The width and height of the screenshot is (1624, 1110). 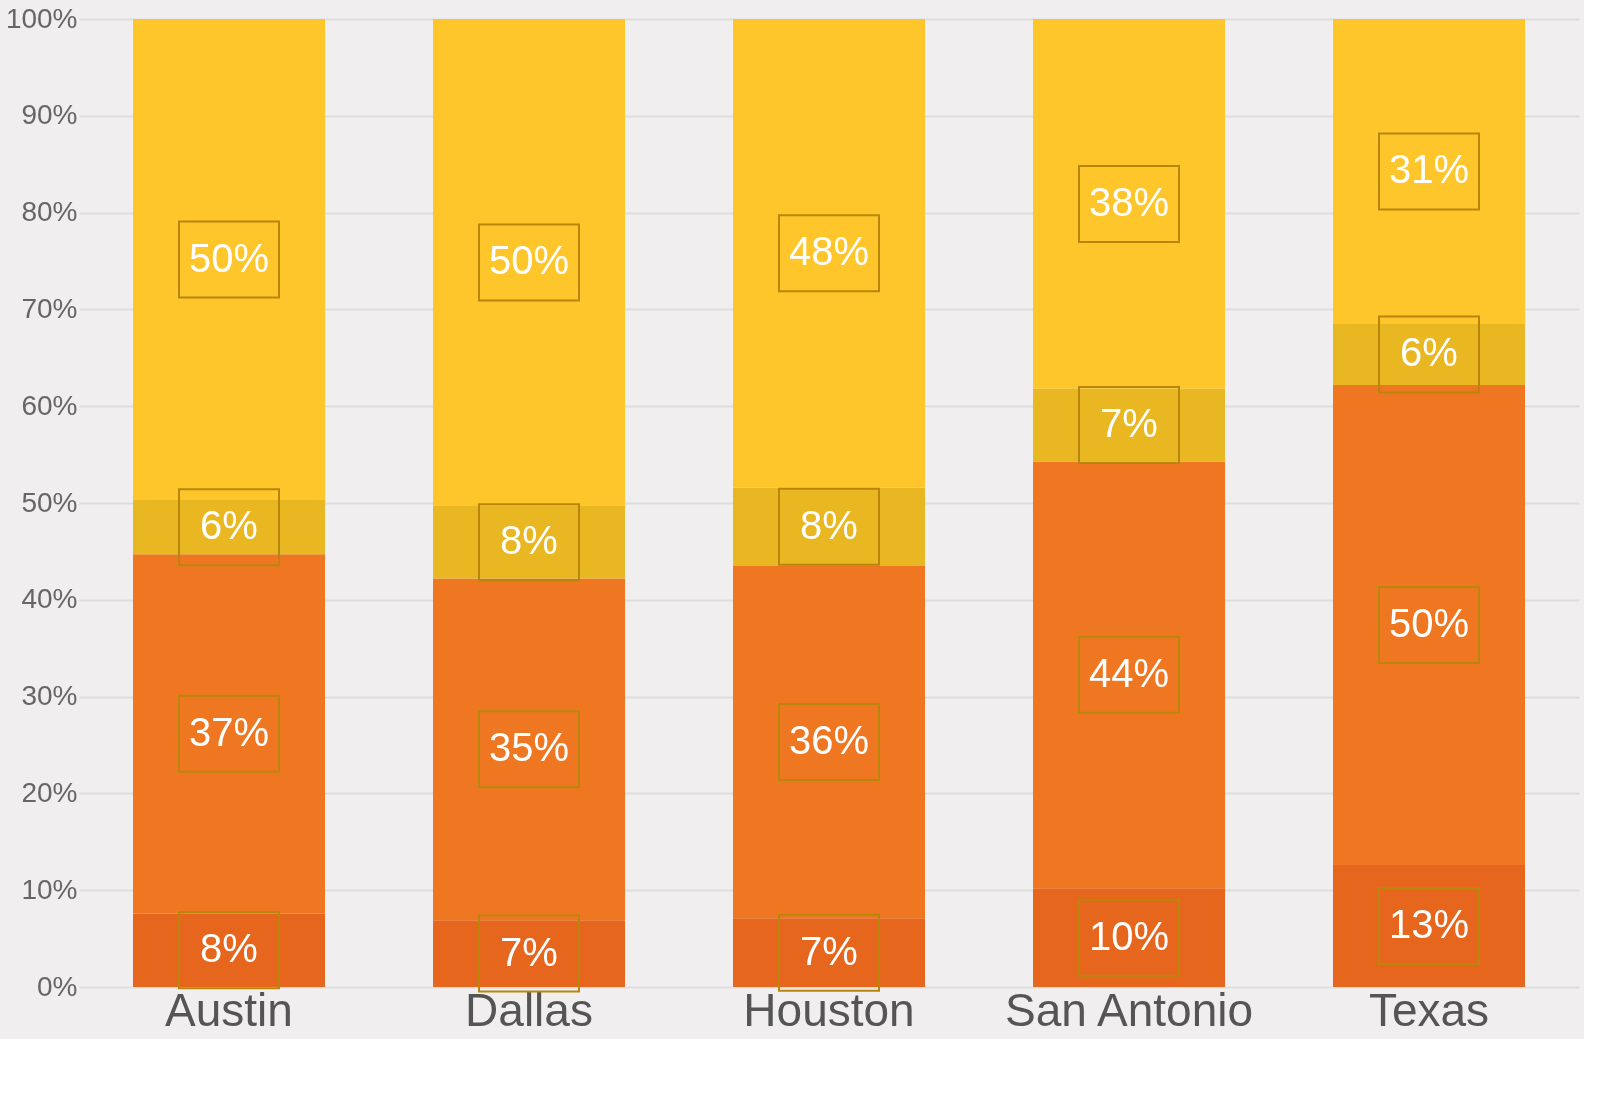 I want to click on data-label: 44%, so click(x=1129, y=672).